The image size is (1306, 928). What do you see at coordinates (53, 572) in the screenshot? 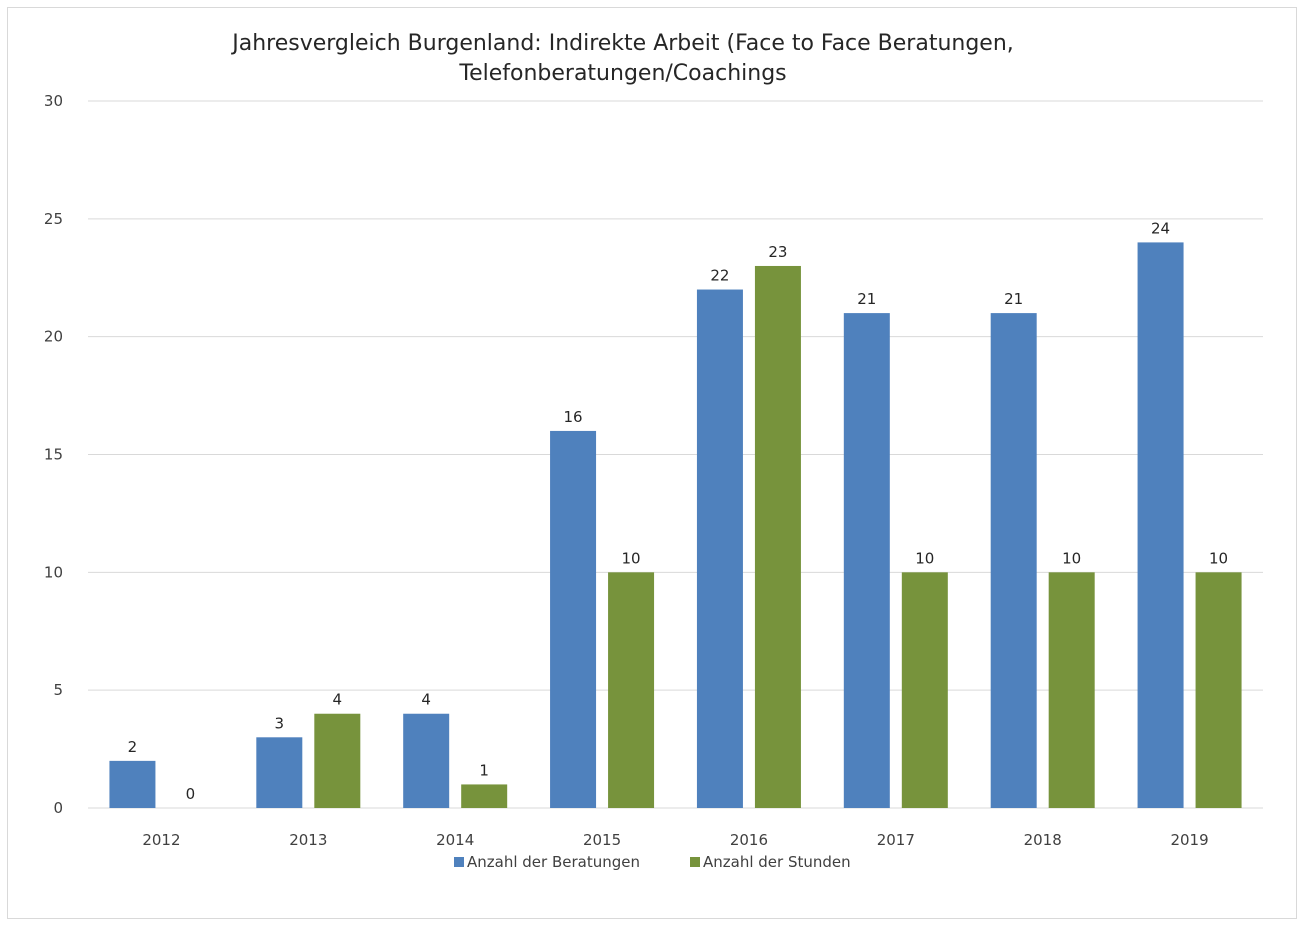
I see `y-tick-label: 10` at bounding box center [53, 572].